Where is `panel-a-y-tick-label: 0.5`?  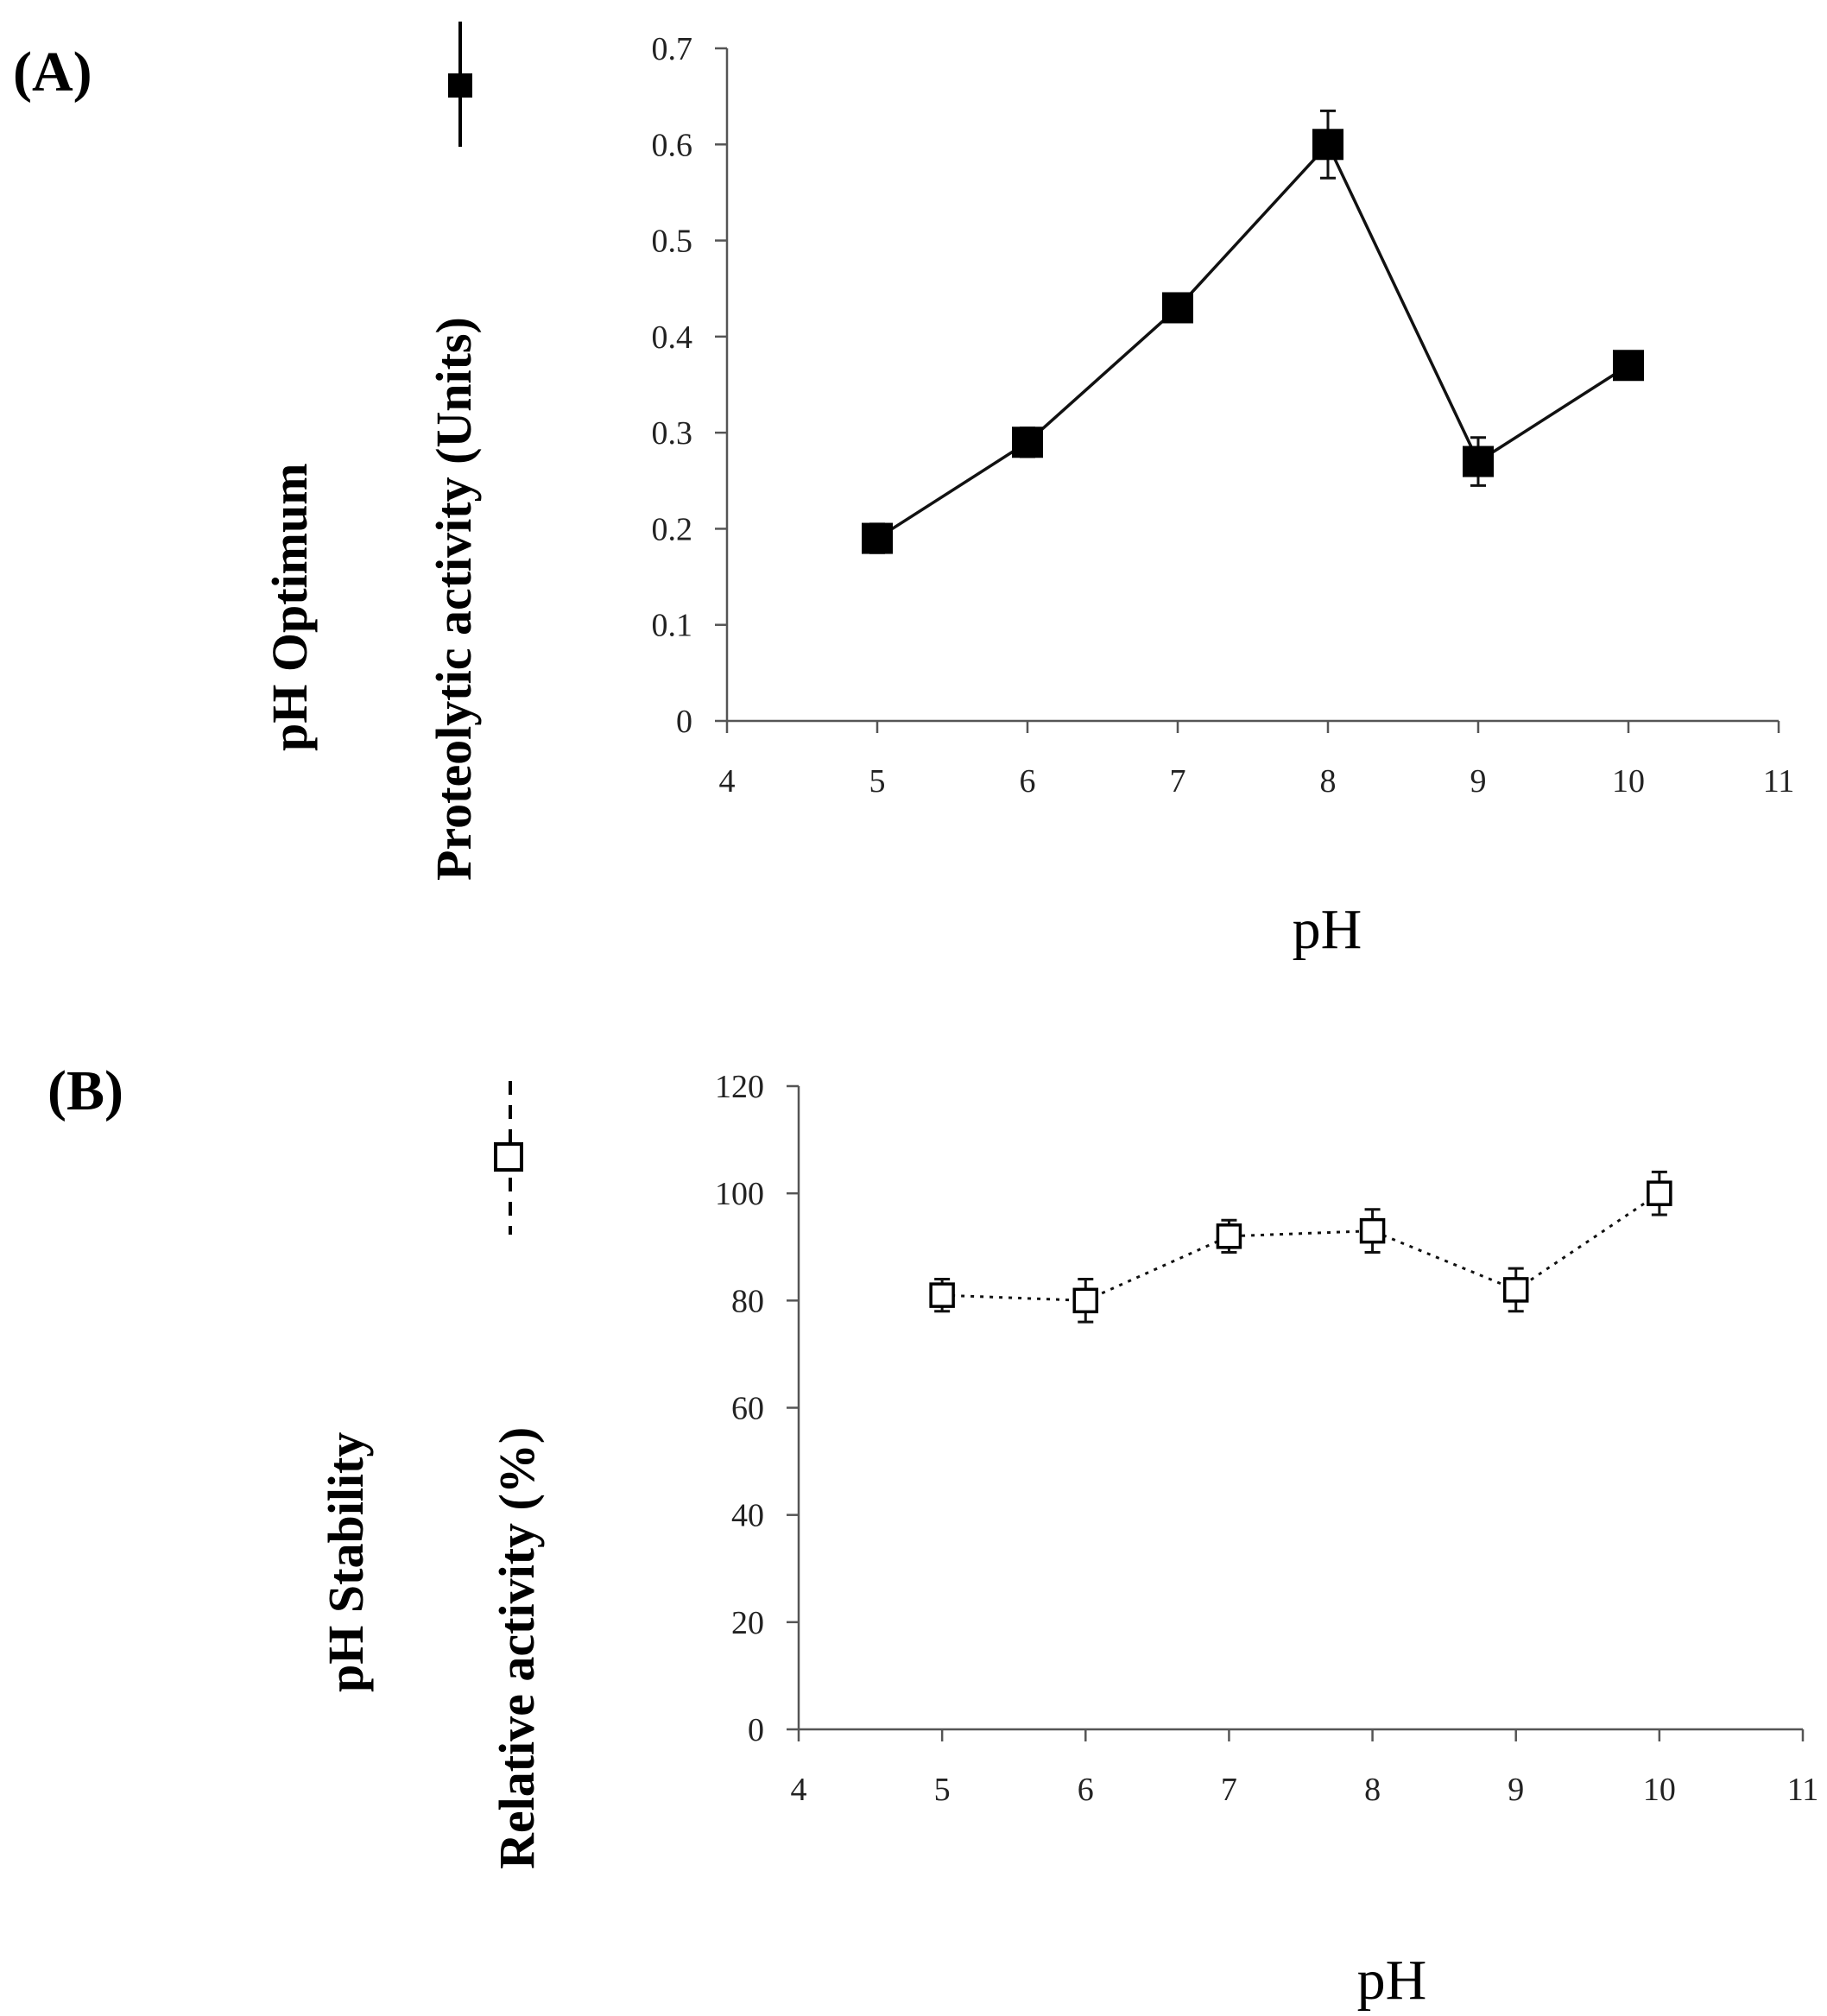
panel-a-y-tick-label: 0.5 is located at coordinates (672, 242).